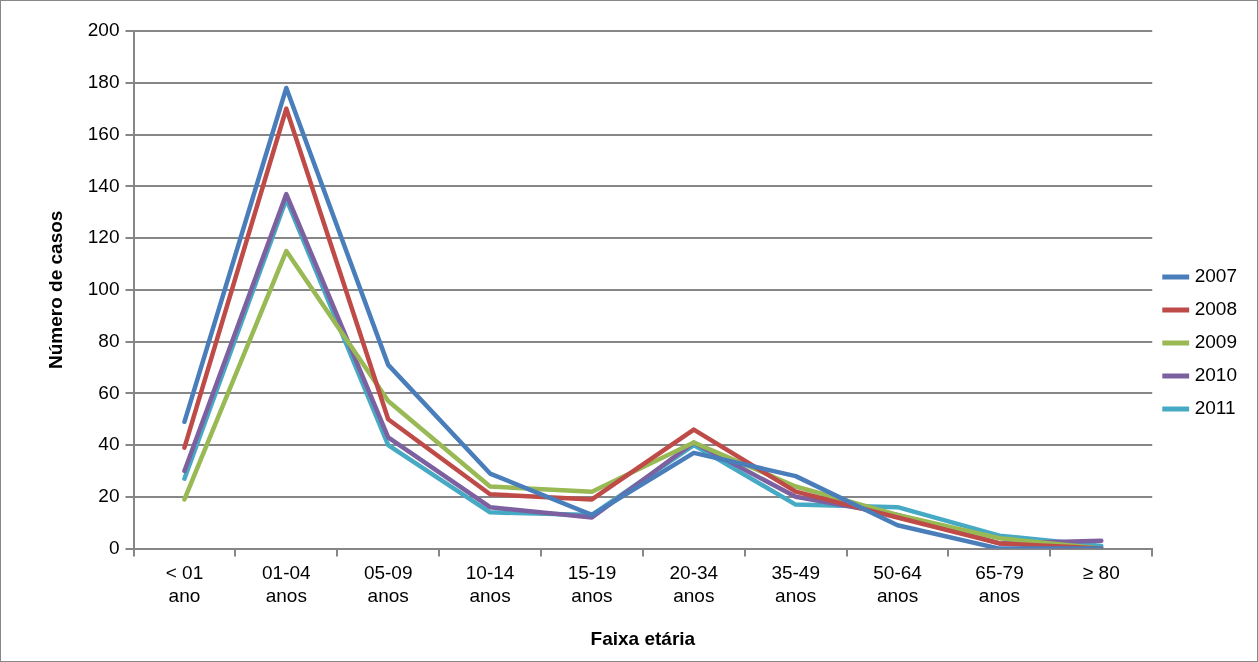 This screenshot has height=662, width=1258. Describe the element at coordinates (1215, 408) in the screenshot. I see `legend-label: 2011` at that location.